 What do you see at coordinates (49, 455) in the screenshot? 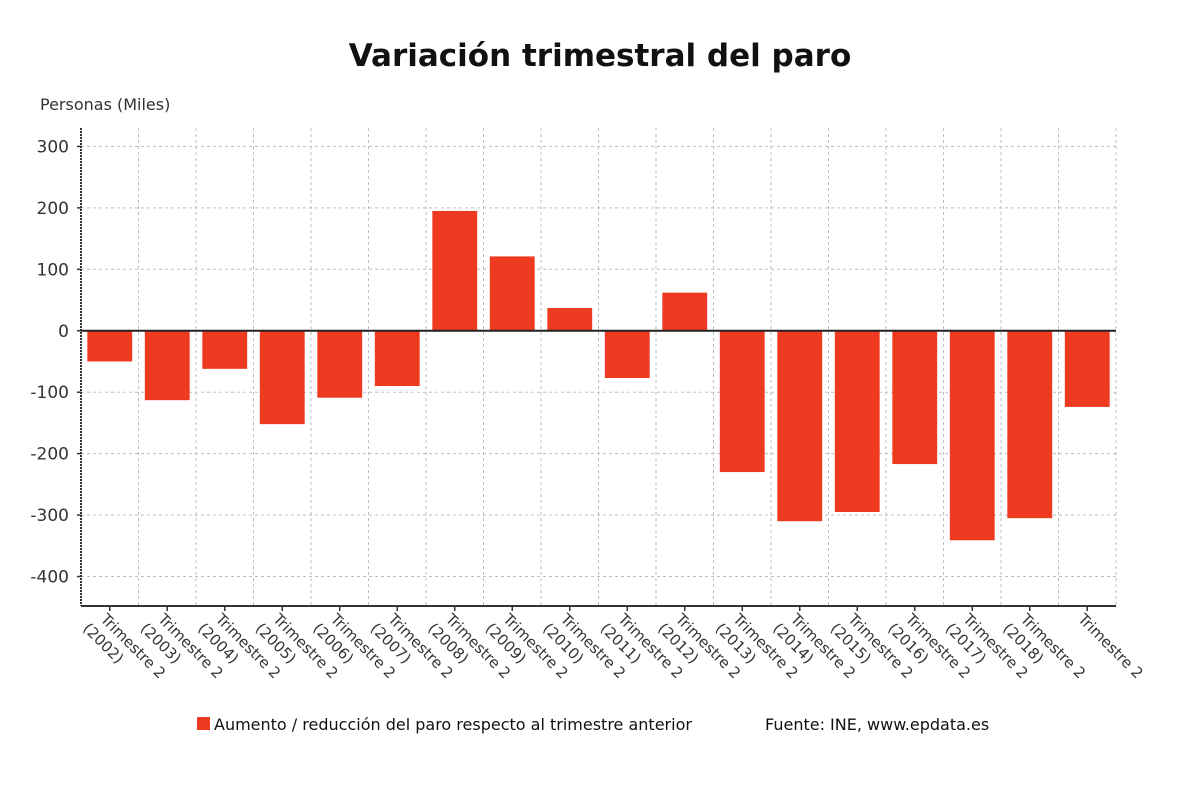
I see `y-tick-label: -200` at bounding box center [49, 455].